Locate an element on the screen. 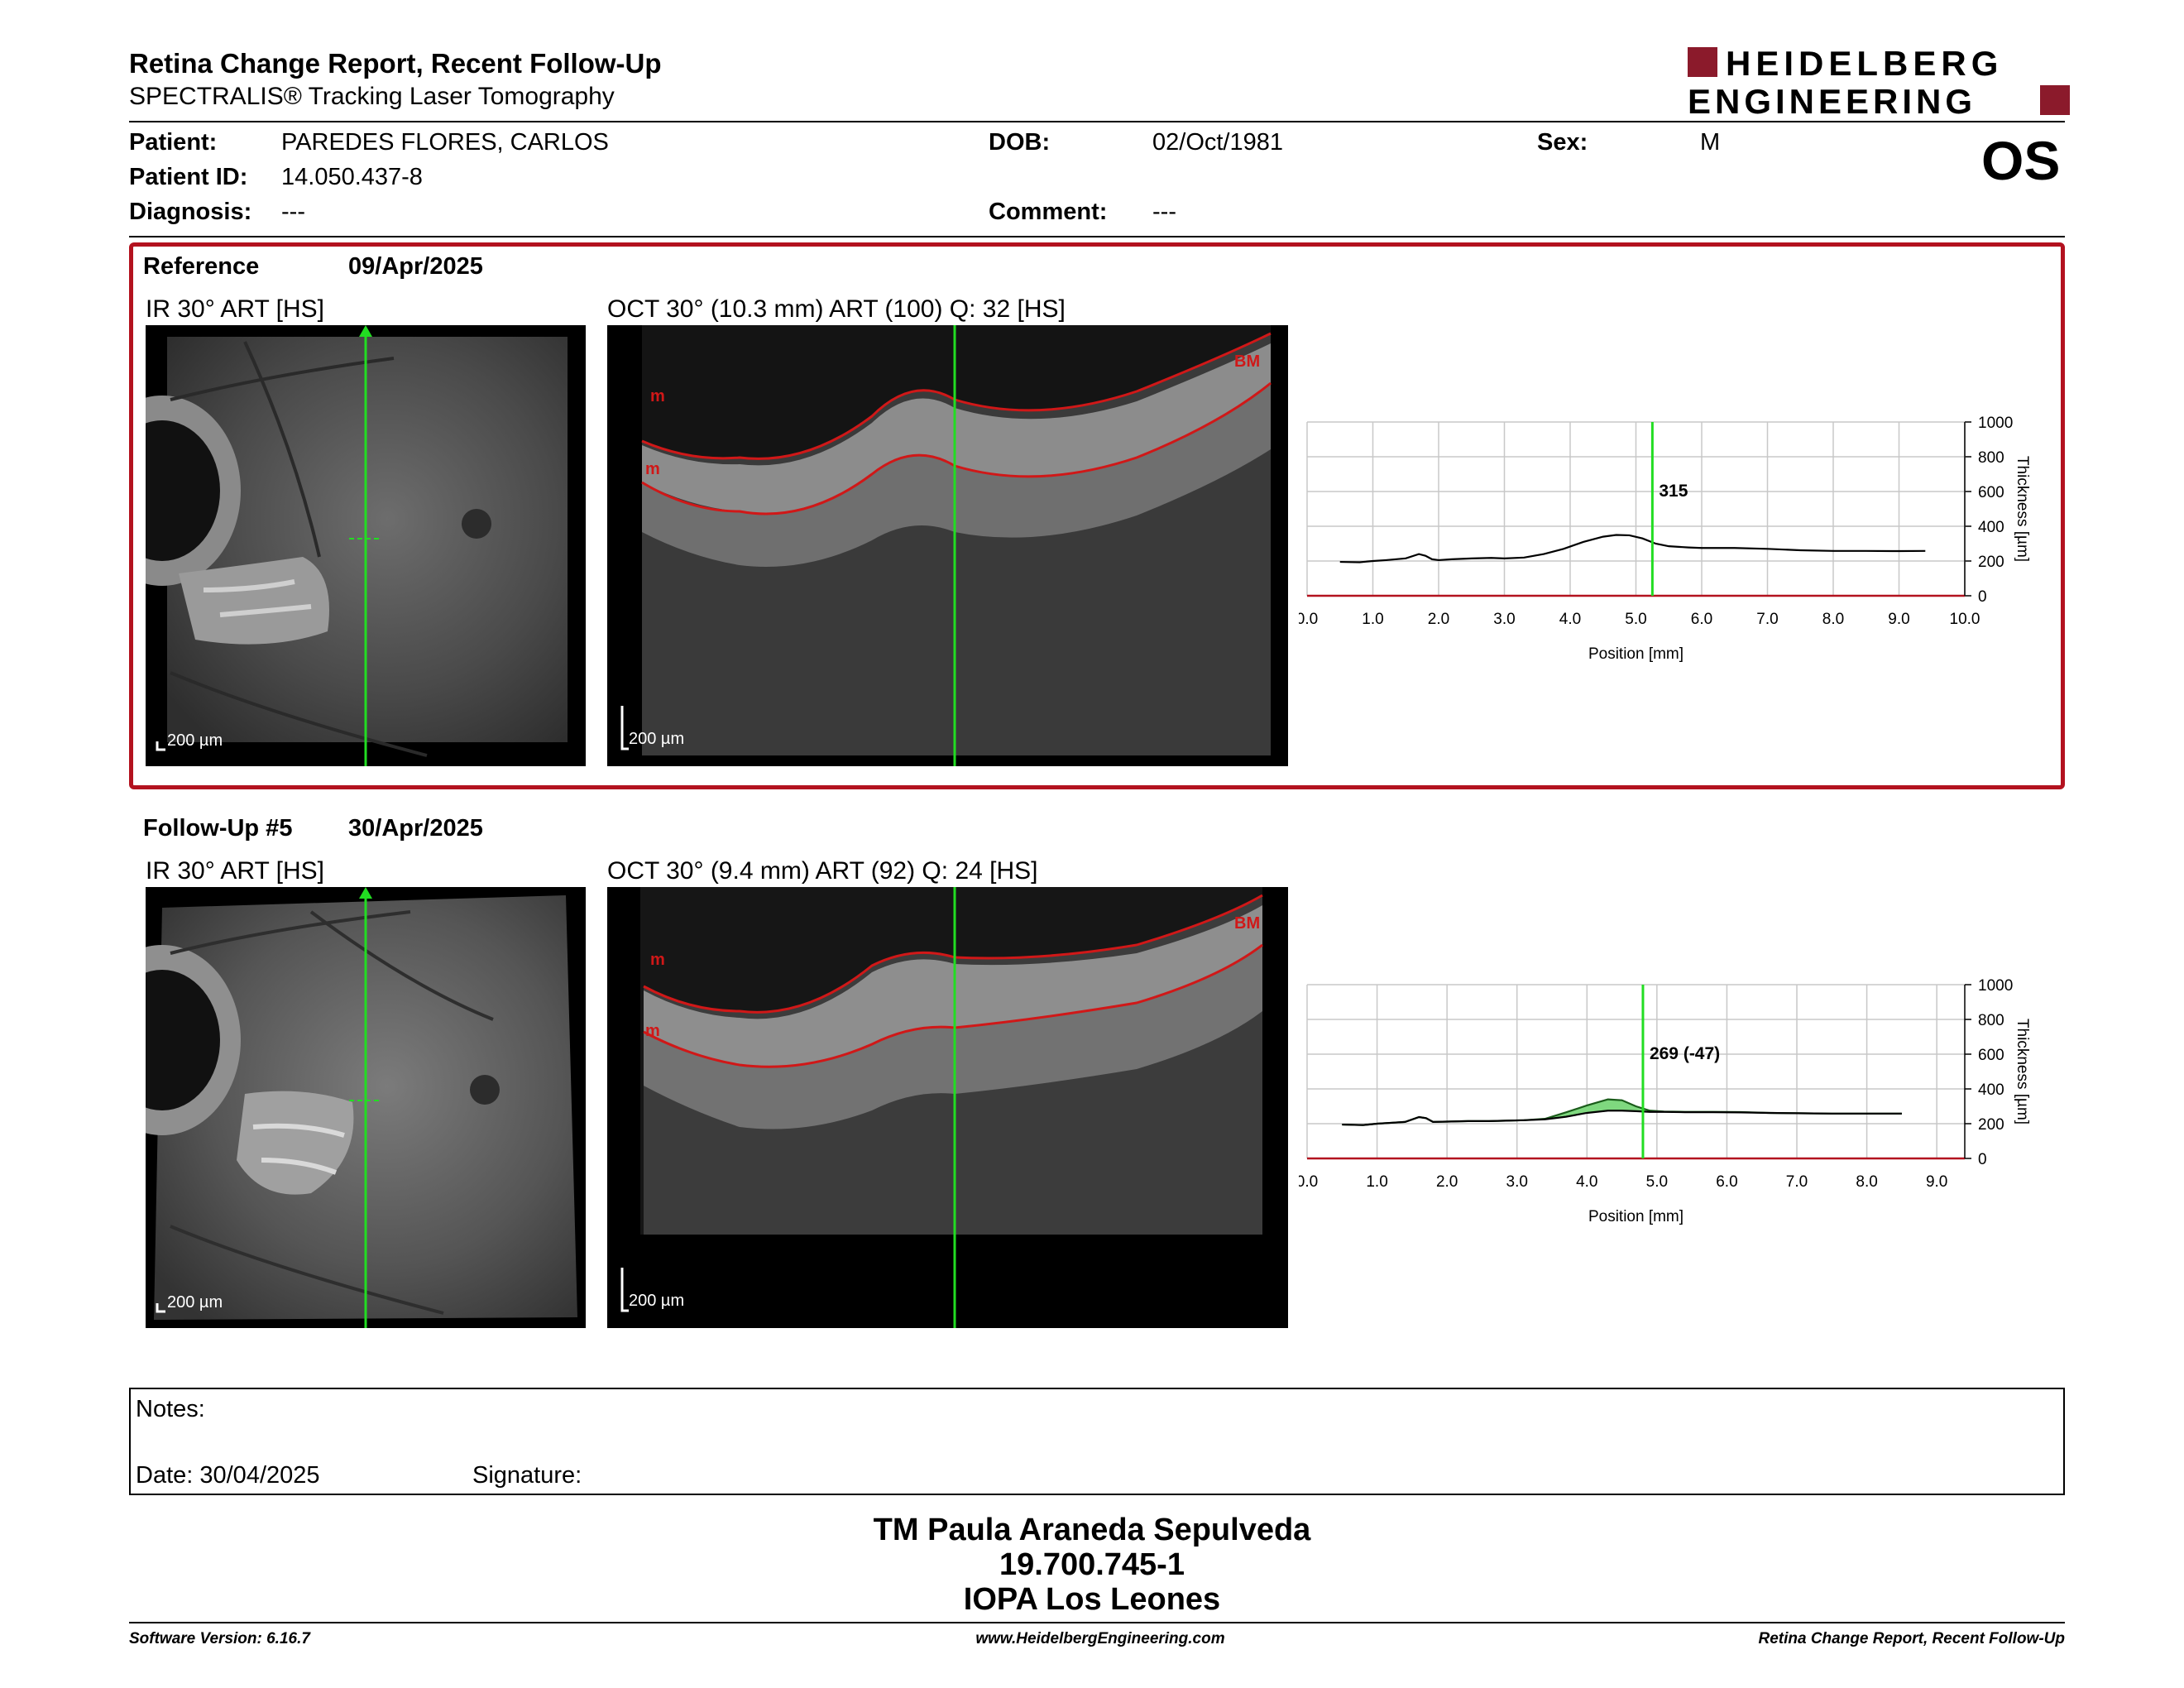  report-title: Retina Change Report, Recent Follow-Up is located at coordinates (395, 63).